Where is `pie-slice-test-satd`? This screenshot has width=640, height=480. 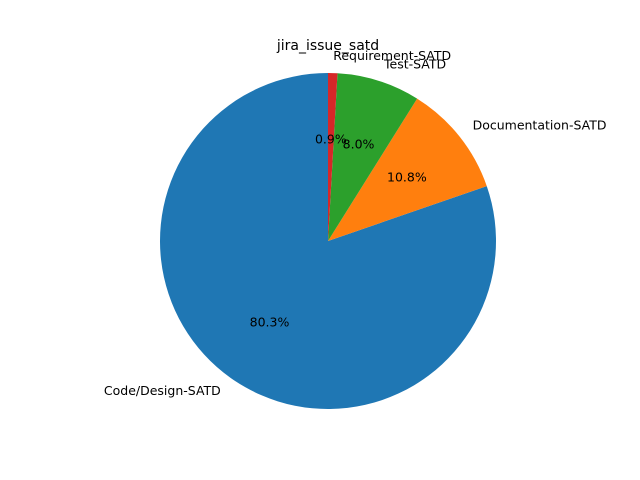
pie-slice-test-satd is located at coordinates (373, 157).